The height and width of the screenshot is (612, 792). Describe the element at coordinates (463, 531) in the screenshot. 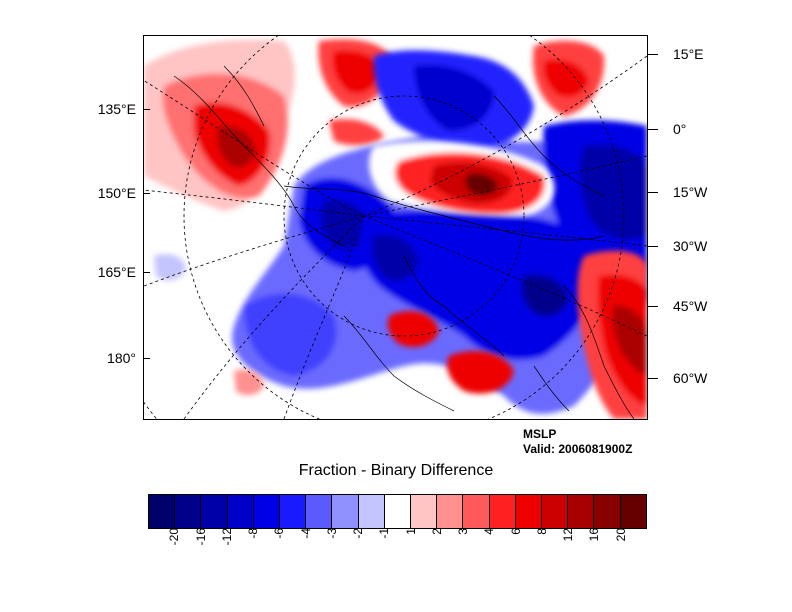

I see `colorbar-tick-label: 3` at that location.